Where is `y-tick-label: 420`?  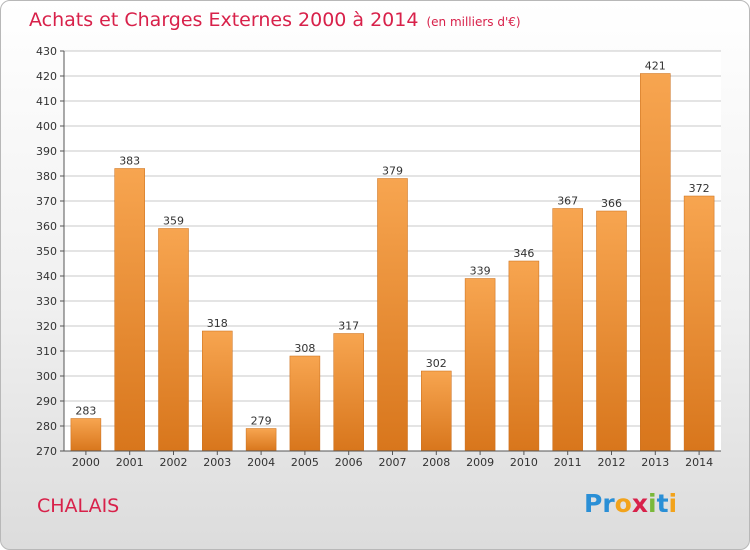
y-tick-label: 420 is located at coordinates (46, 76).